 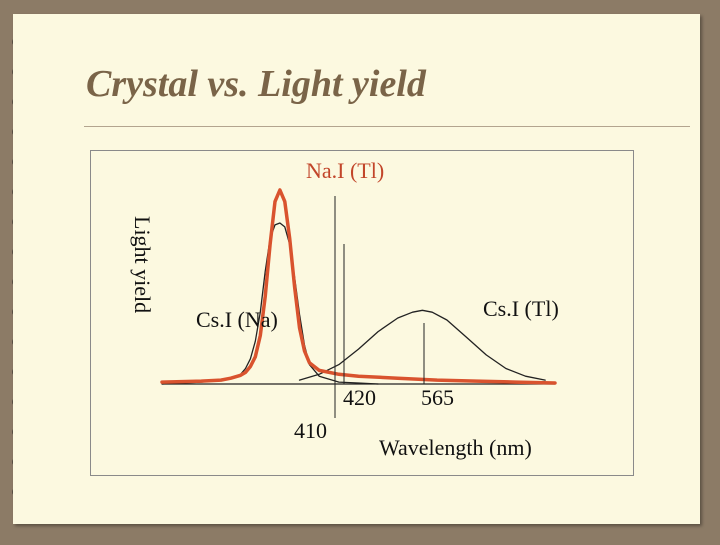 What do you see at coordinates (310, 430) in the screenshot?
I see `peak-label-410: 410` at bounding box center [310, 430].